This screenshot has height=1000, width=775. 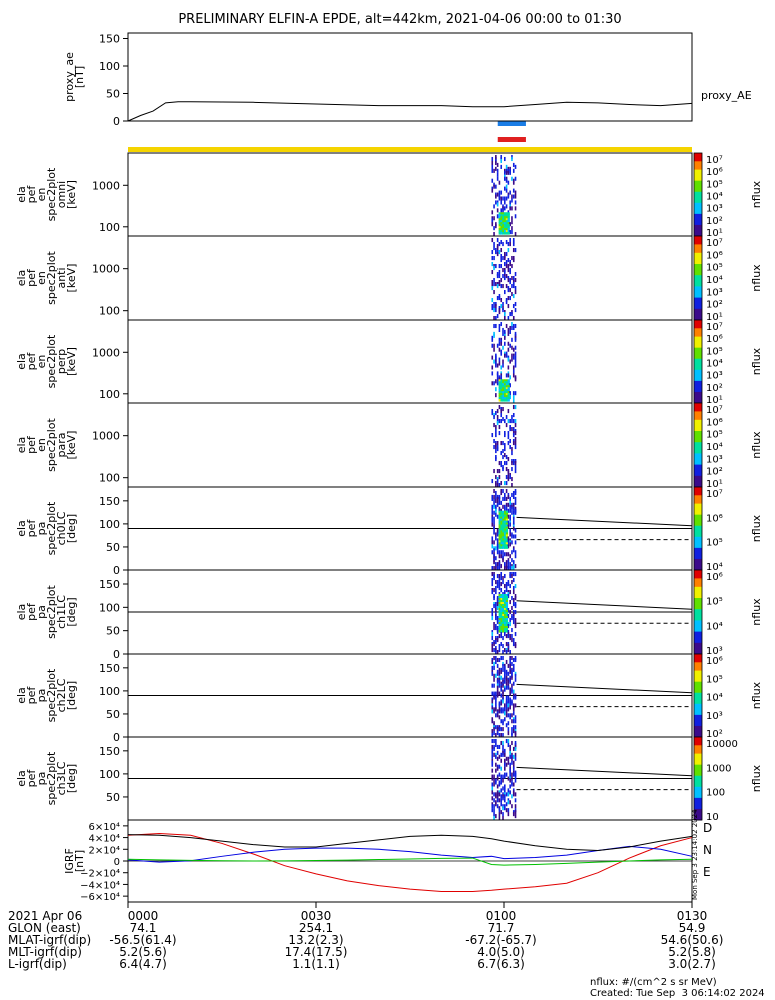 What do you see at coordinates (21, 194) in the screenshot?
I see `y-axis-label-line: ela` at bounding box center [21, 194].